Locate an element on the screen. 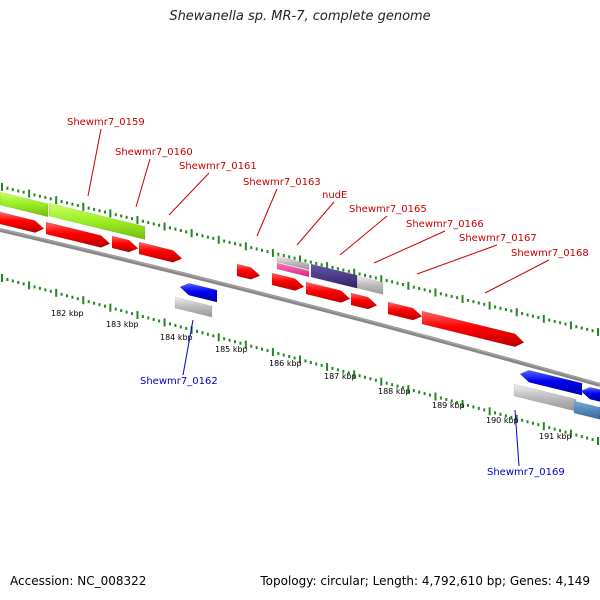 Image resolution: width=600 pixels, height=600 pixels. gene-label-shewmr7-0169: Shewmr7_0169 is located at coordinates (526, 472).